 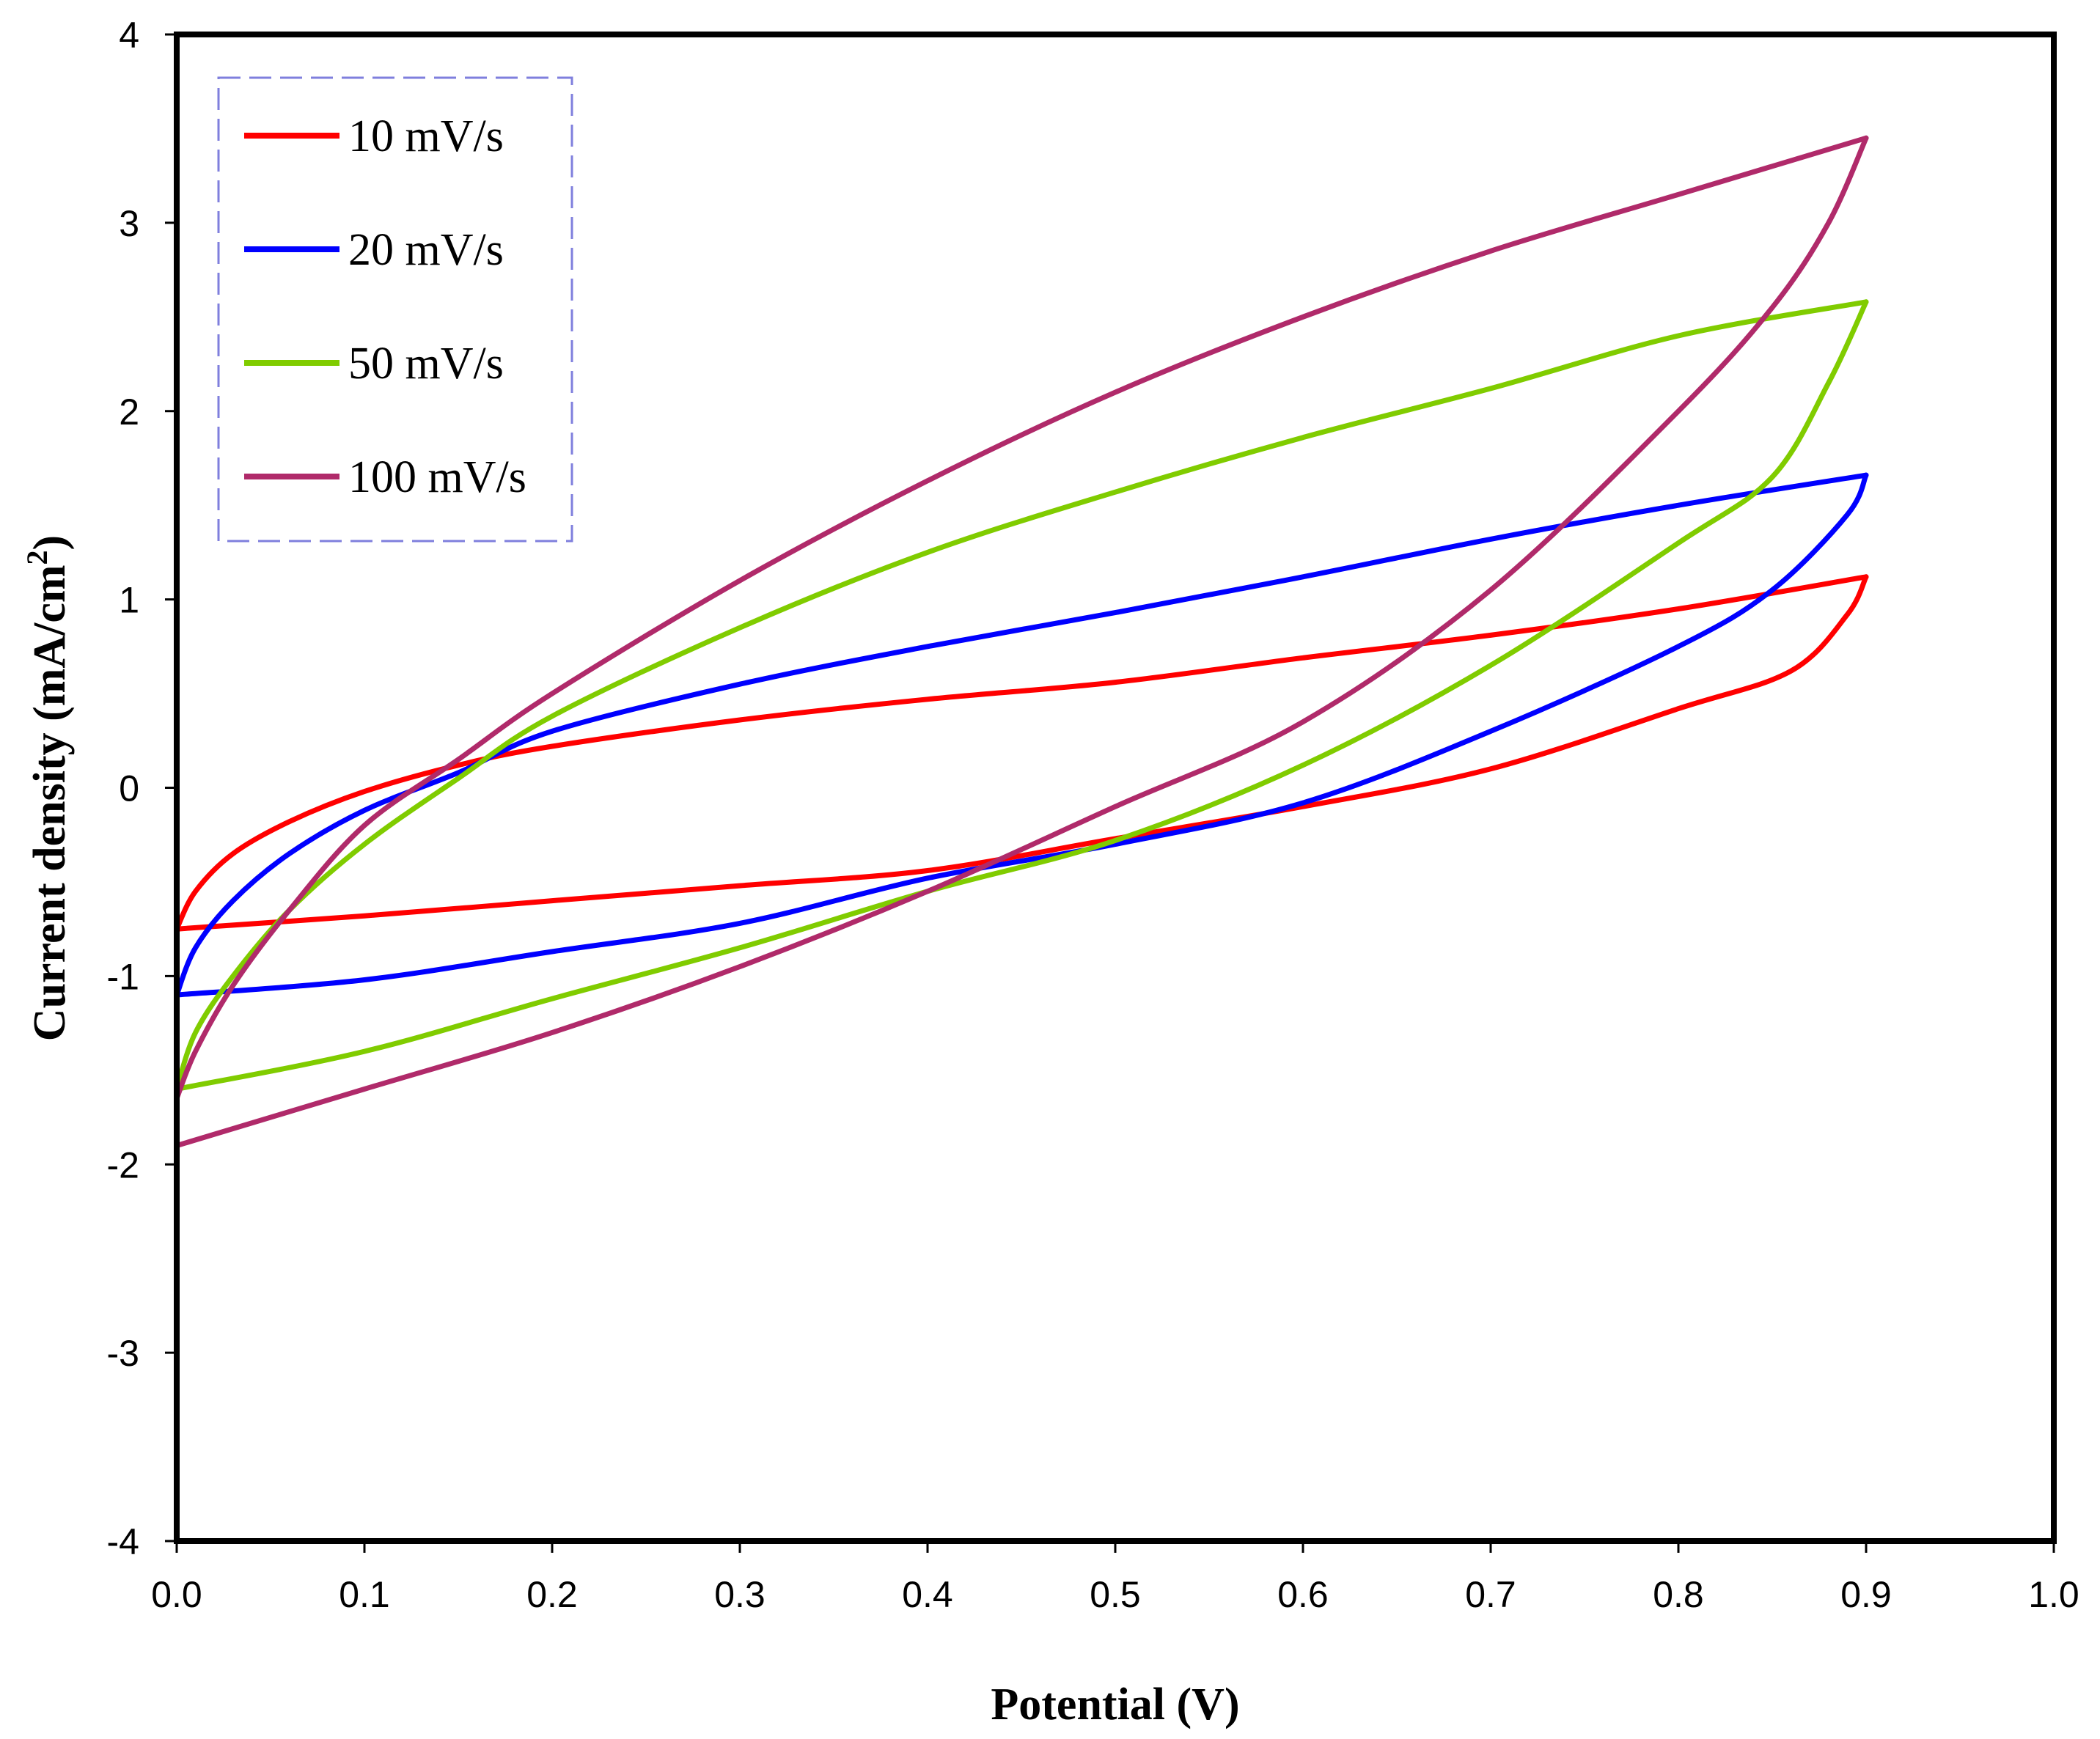 I want to click on x-tick-label: 0.9, so click(x=1866, y=1595).